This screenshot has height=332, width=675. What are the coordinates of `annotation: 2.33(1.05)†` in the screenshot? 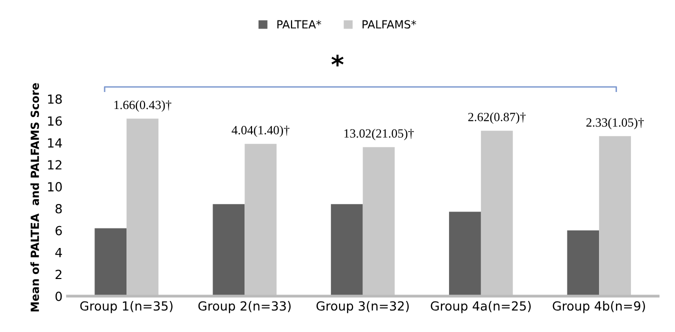 It's located at (615, 124).